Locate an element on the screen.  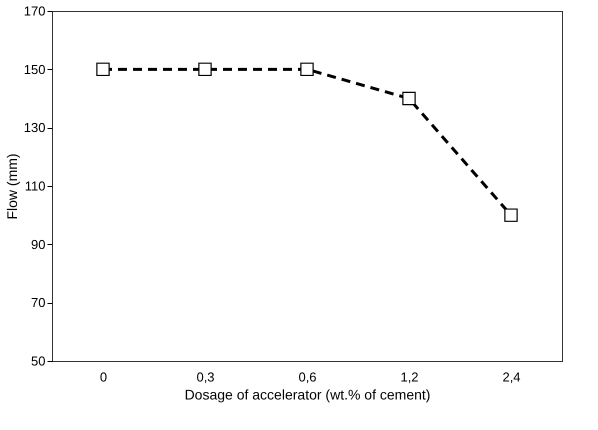
y-tick-label: 90 is located at coordinates (38, 244).